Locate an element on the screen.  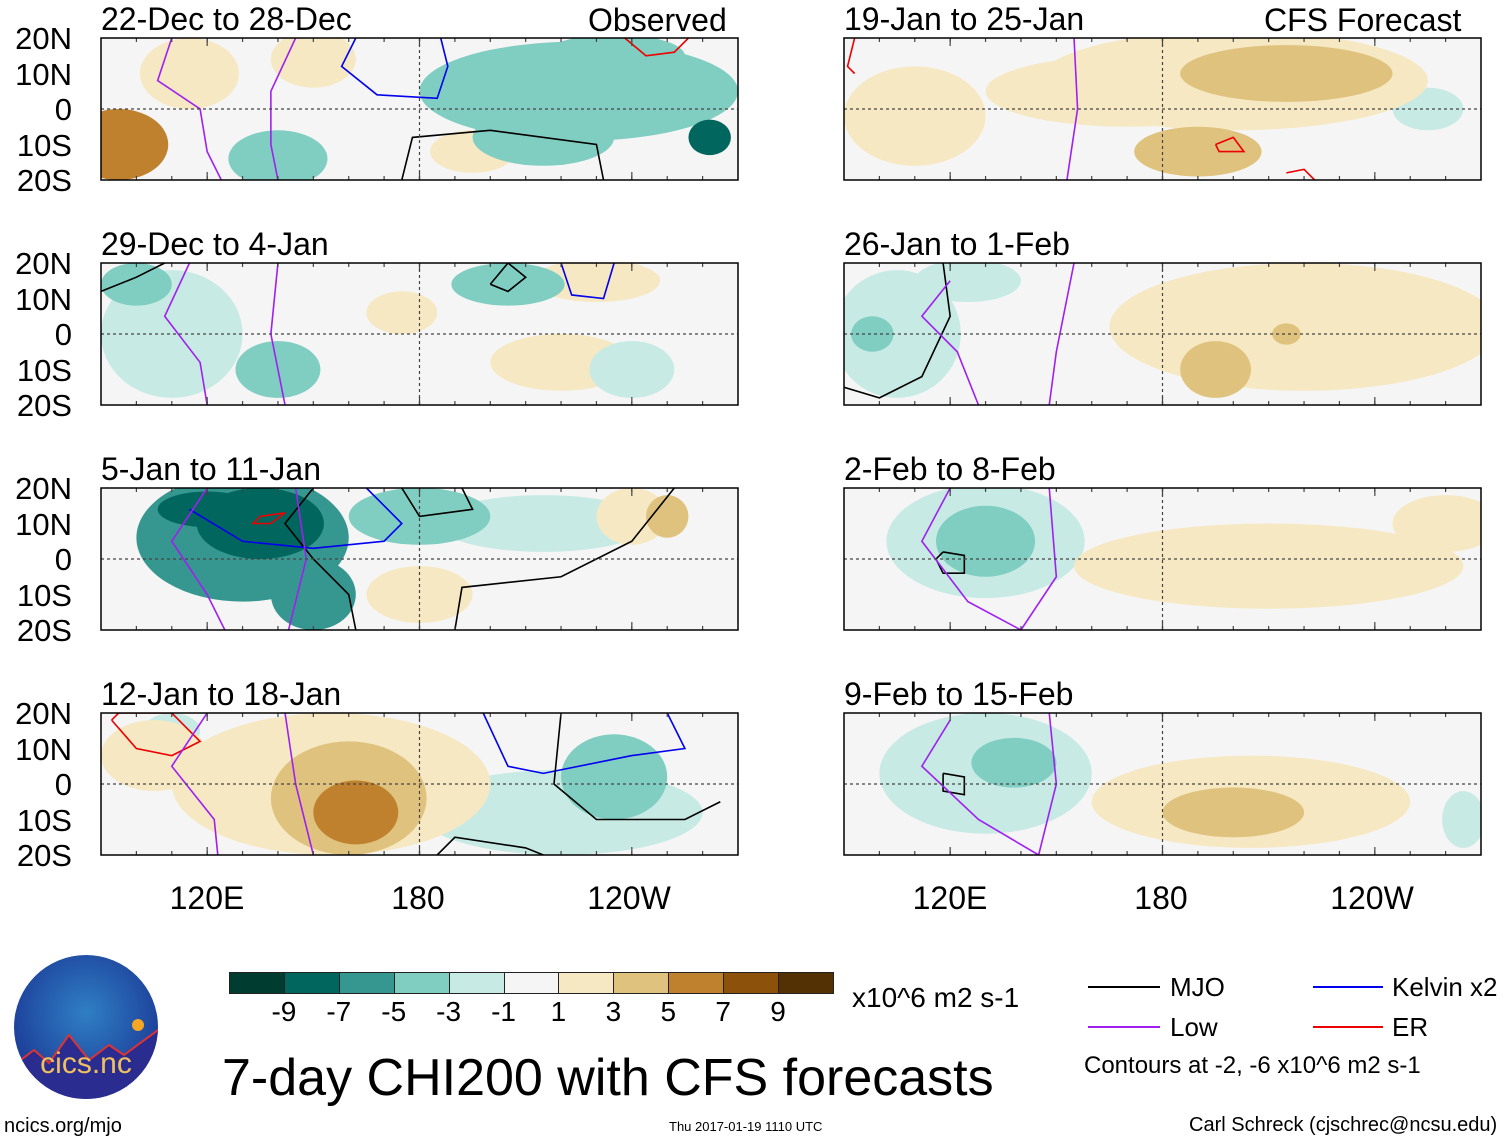
panel-title: 29-Dec to 4-Jan is located at coordinates (215, 244).